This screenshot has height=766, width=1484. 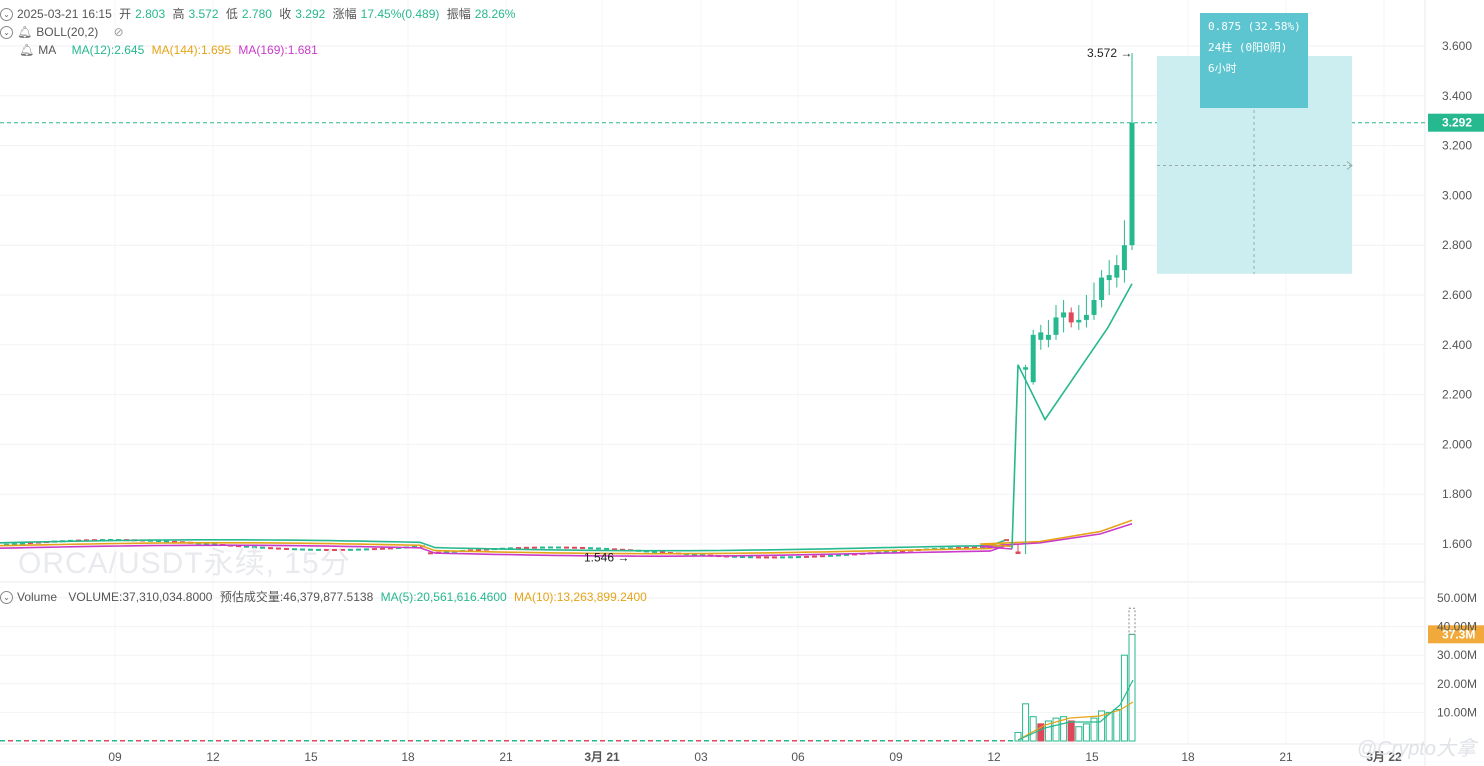 I want to click on high-annotation: 3.572 →, so click(x=1109, y=53).